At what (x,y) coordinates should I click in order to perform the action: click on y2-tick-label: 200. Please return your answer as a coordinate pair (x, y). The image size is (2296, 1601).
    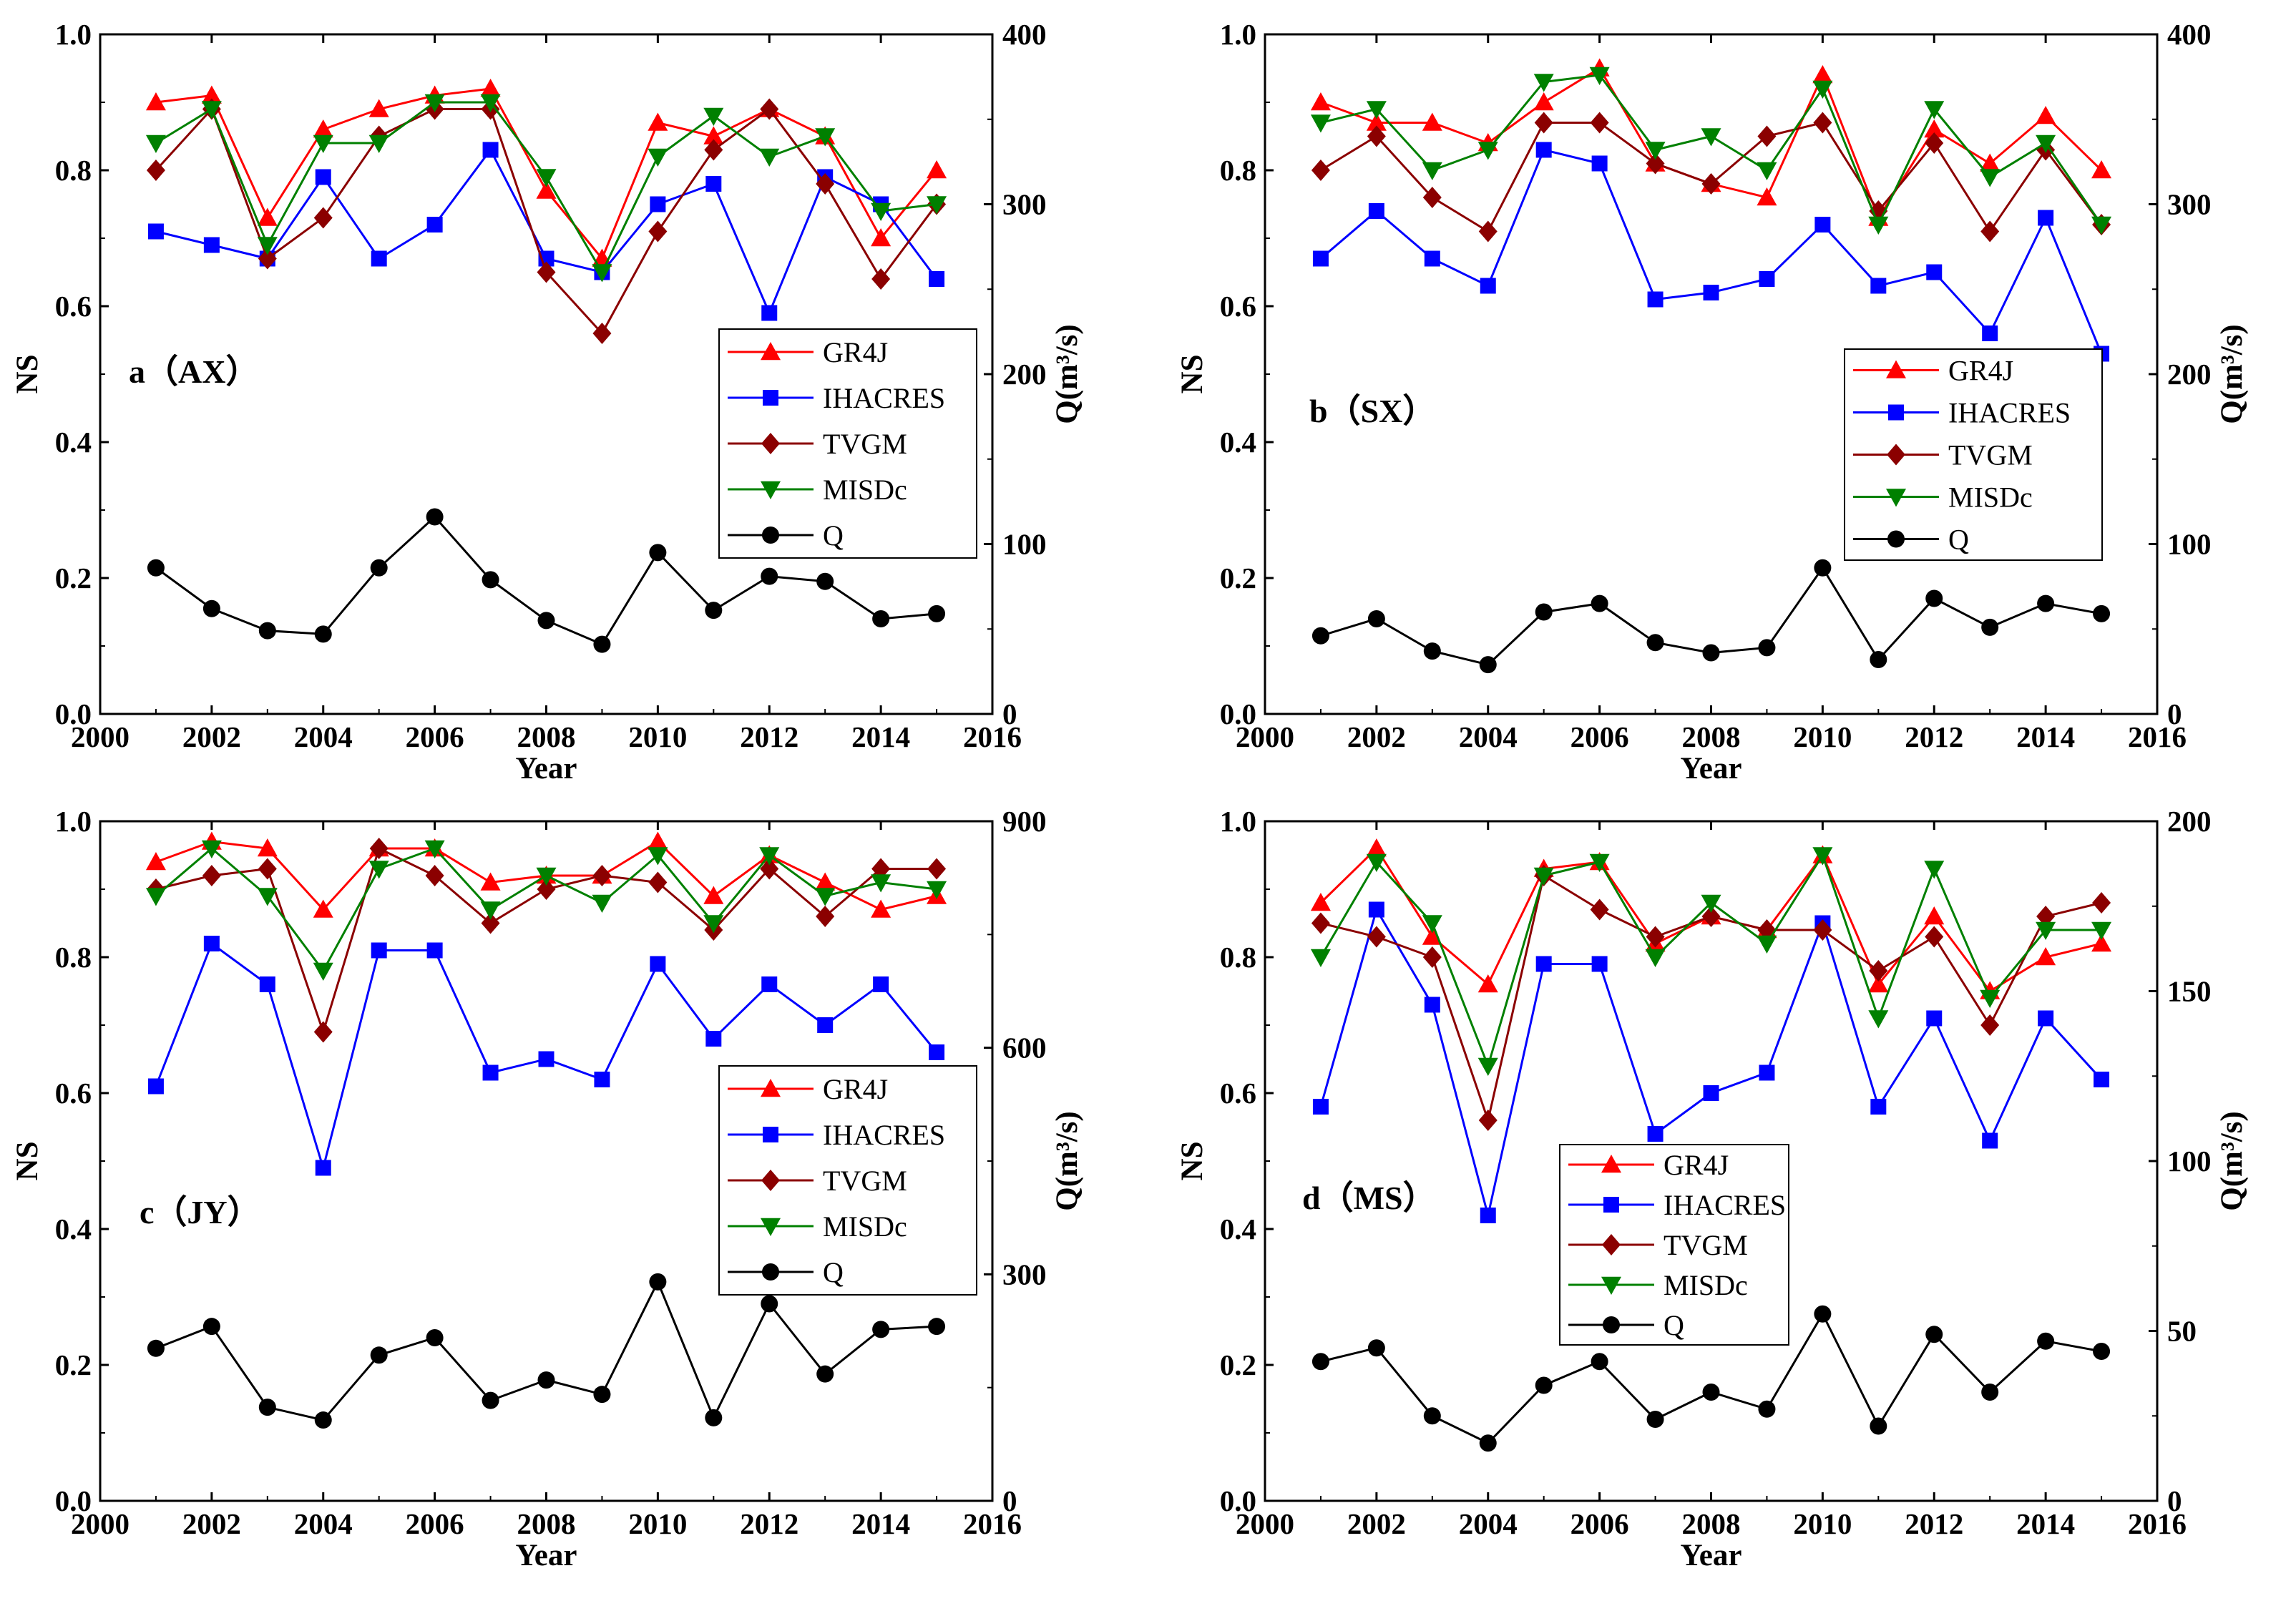
    Looking at the image, I should click on (1024, 374).